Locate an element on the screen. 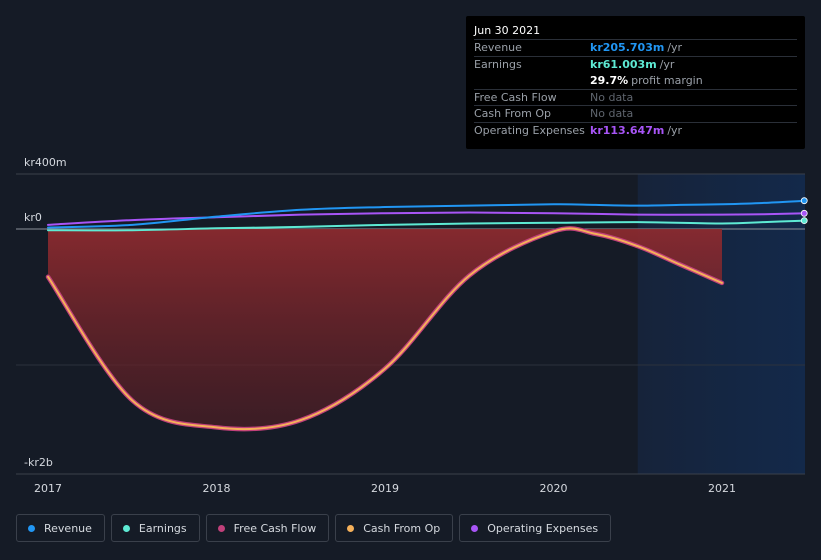 The height and width of the screenshot is (560, 821). tooltip-row-value: kr205.703m is located at coordinates (627, 48).